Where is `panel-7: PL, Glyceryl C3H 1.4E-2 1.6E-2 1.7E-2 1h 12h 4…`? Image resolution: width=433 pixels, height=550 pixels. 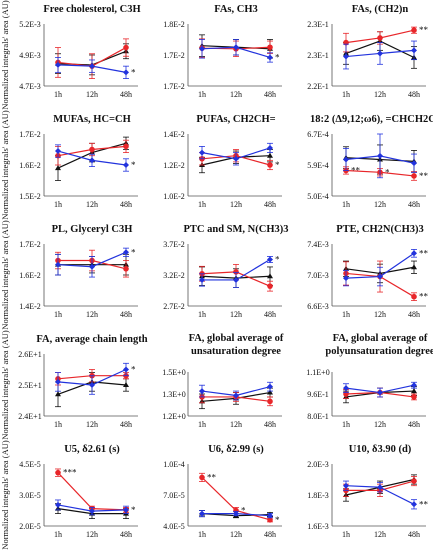 panel-7: PL, Glyceryl C3H 1.4E-2 1.6E-2 1.7E-2 1h 12h 4… is located at coordinates (69, 275).